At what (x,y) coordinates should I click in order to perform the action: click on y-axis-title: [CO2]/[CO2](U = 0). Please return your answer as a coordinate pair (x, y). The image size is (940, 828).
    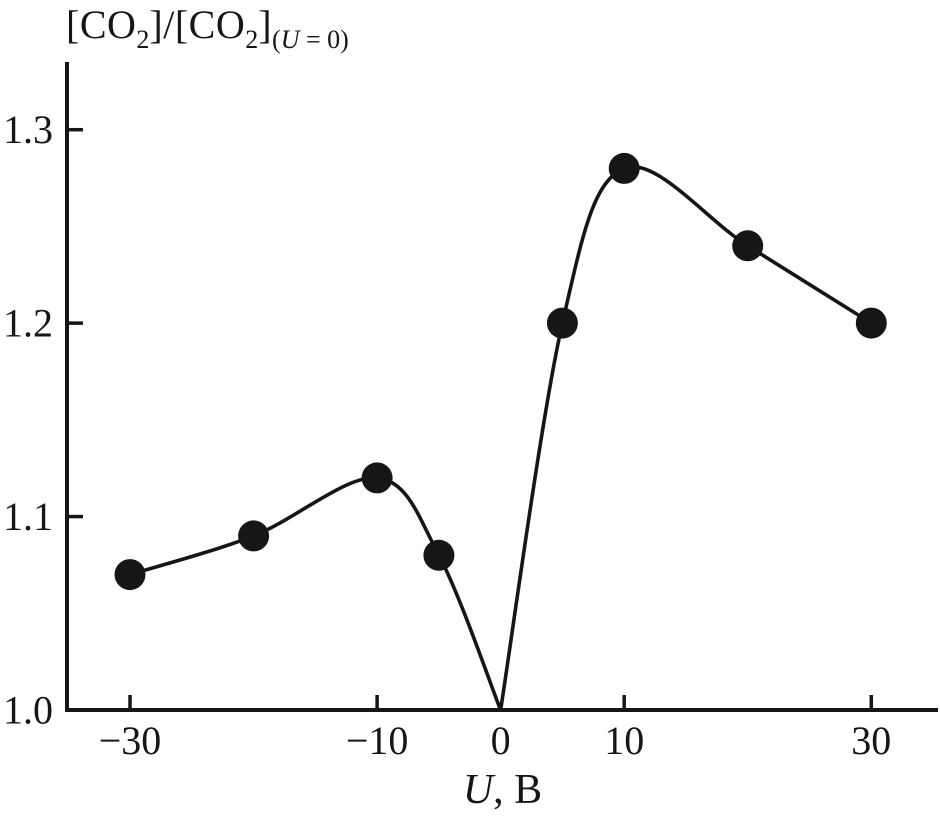
    Looking at the image, I should click on (207, 32).